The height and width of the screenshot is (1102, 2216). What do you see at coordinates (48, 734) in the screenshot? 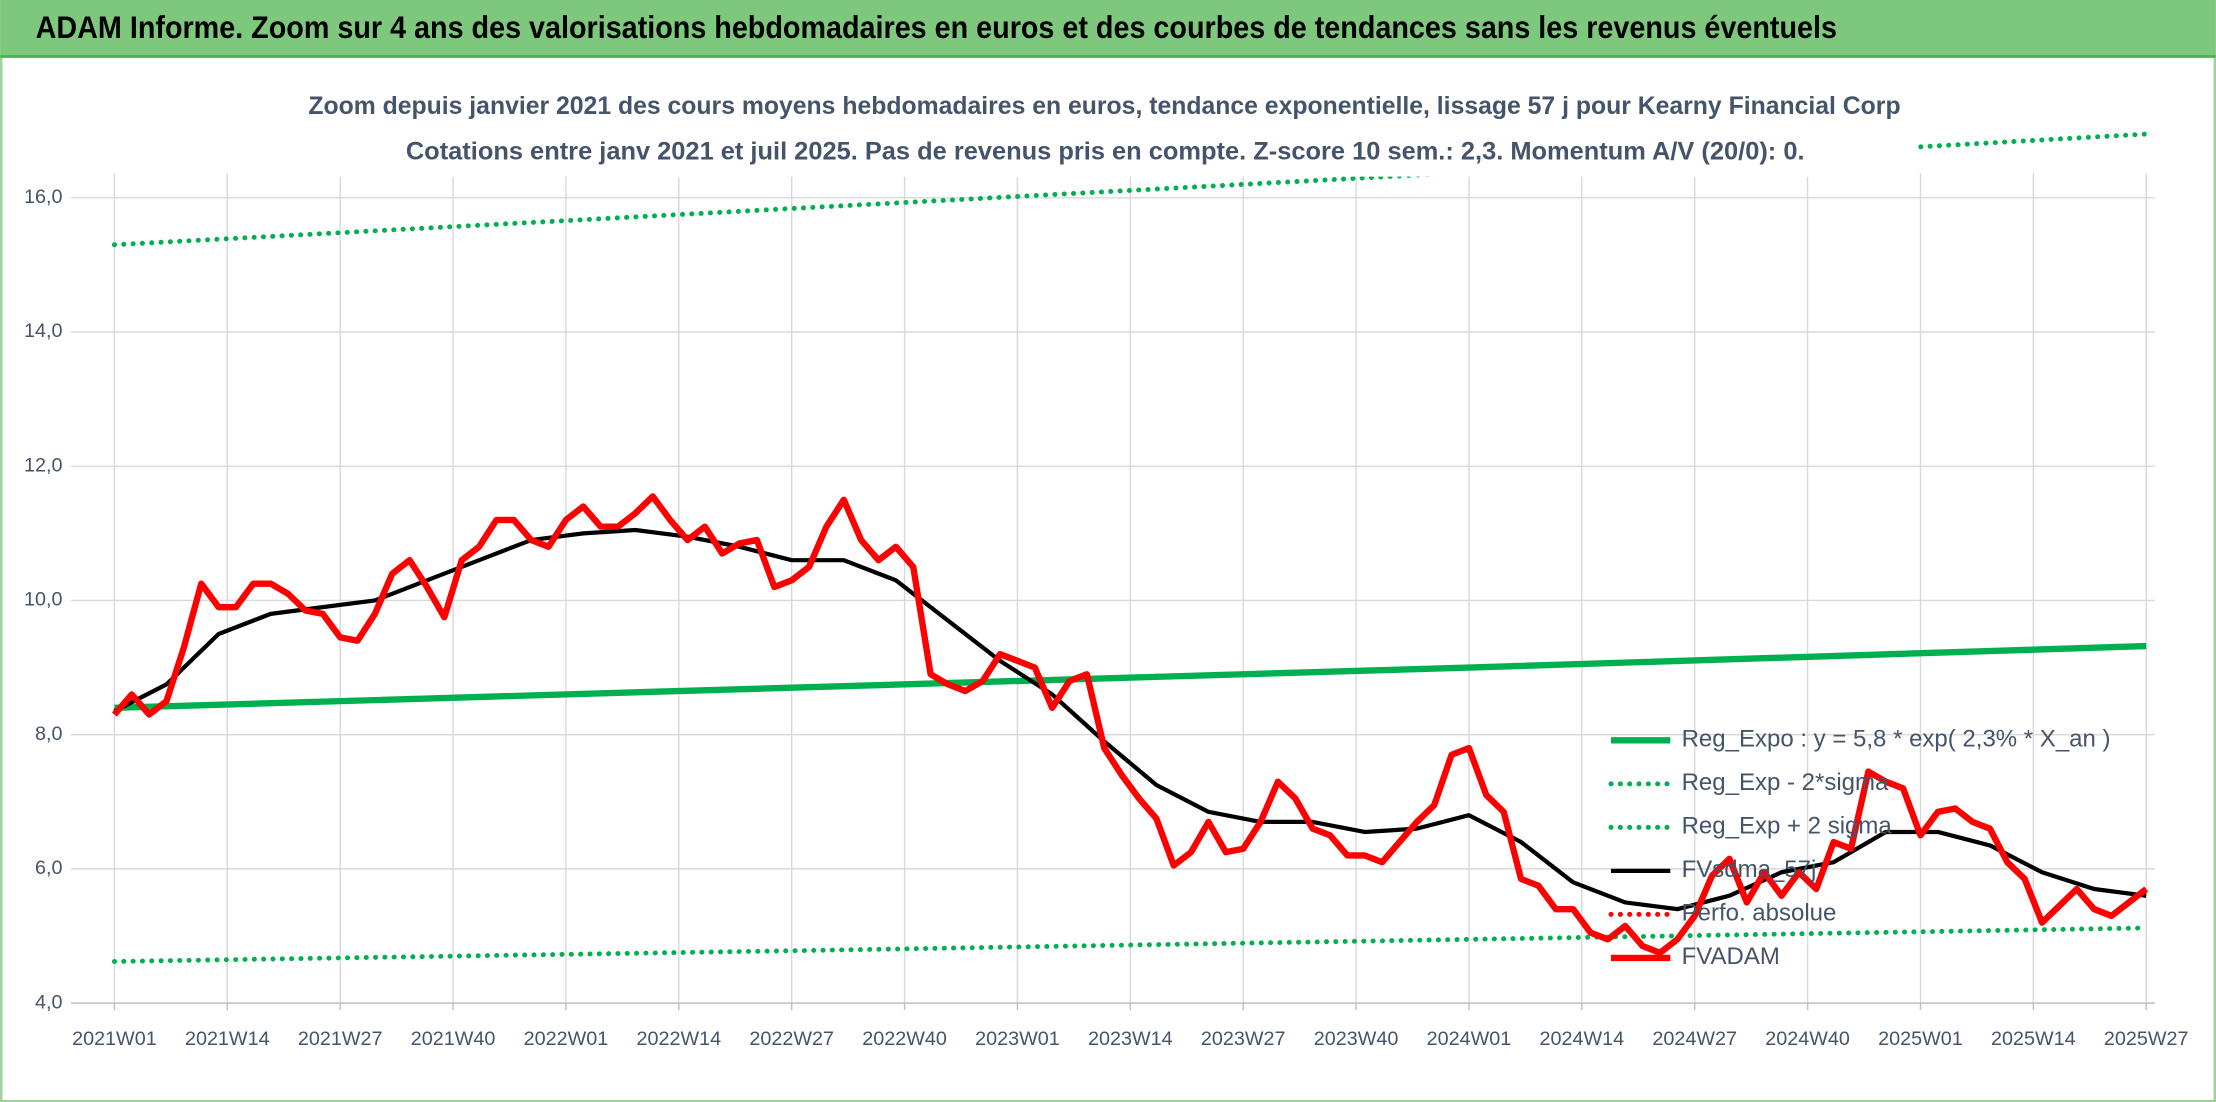
I see `y-tick-label: 8,0` at bounding box center [48, 734].